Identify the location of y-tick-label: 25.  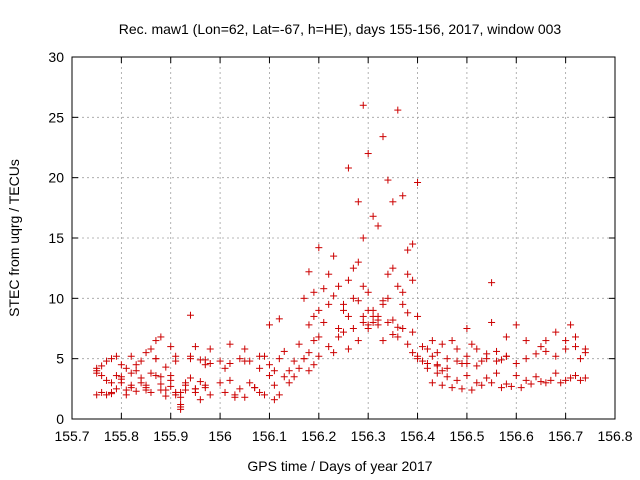
(56, 117).